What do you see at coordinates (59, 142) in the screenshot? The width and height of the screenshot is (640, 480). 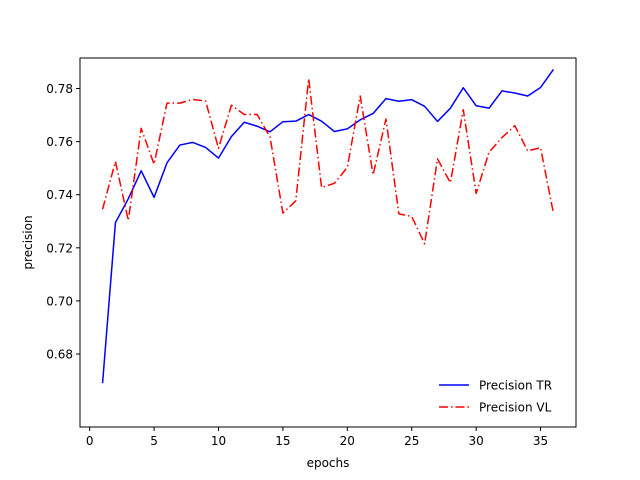 I see `y-tick-label: 0.76` at bounding box center [59, 142].